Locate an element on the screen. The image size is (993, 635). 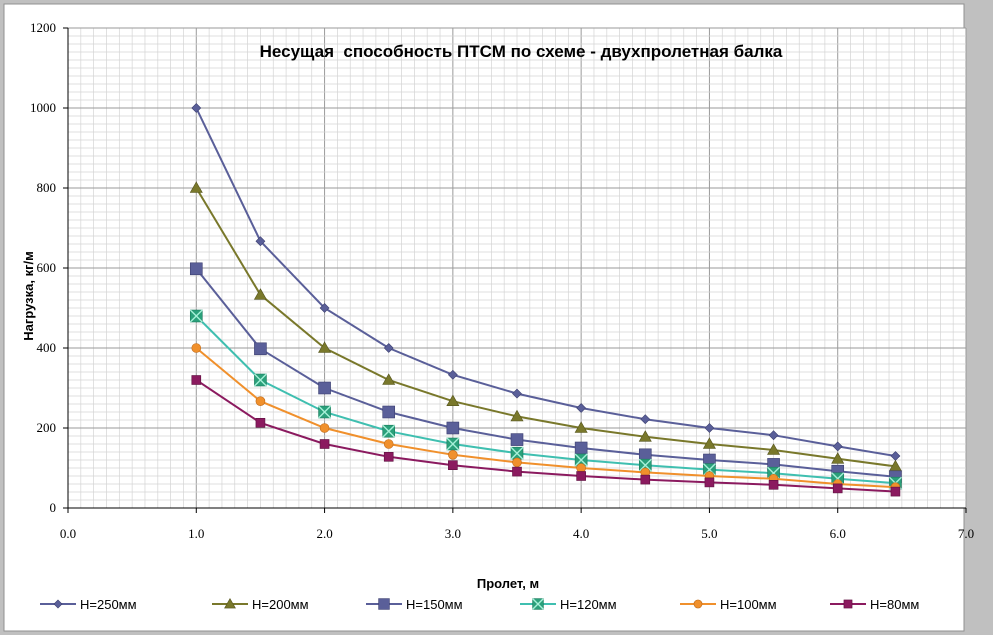
x-tick-label: 1.0 is located at coordinates (196, 533).